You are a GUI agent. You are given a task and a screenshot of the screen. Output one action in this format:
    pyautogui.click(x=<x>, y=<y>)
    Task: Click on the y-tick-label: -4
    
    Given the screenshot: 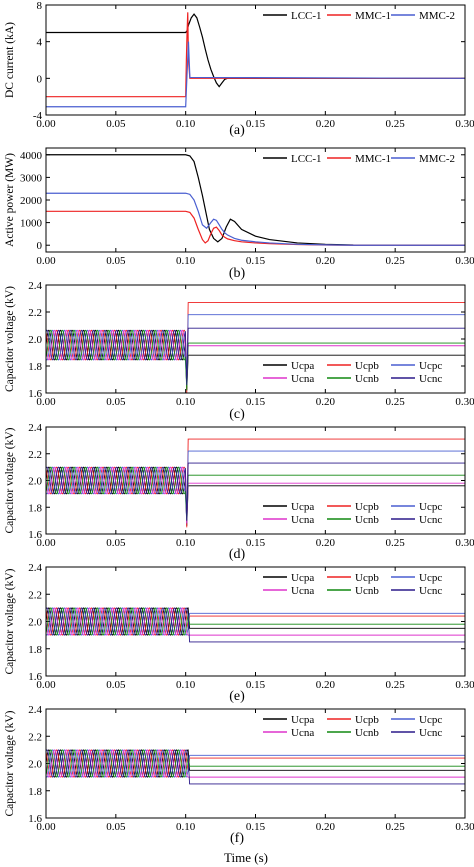 What is the action you would take?
    pyautogui.click(x=38, y=116)
    